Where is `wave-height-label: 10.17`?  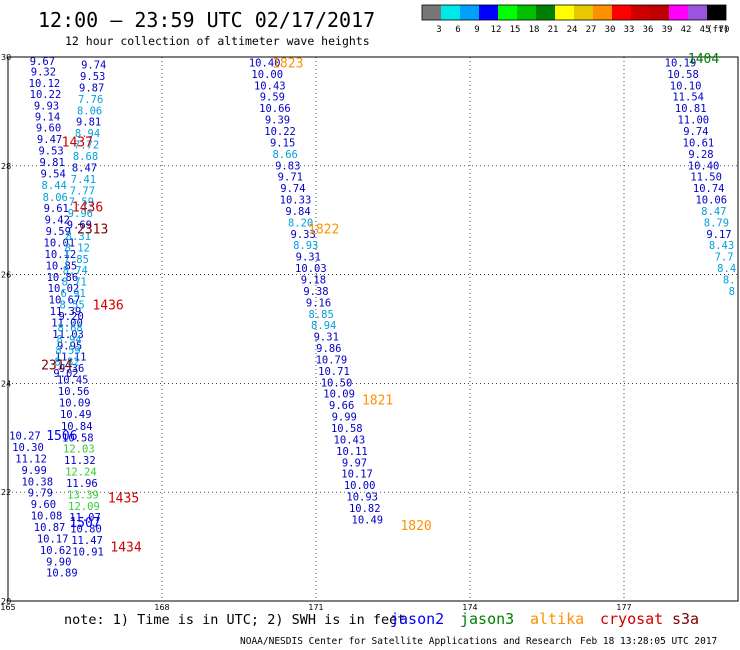
wave-height-label: 10.17 is located at coordinates (357, 475).